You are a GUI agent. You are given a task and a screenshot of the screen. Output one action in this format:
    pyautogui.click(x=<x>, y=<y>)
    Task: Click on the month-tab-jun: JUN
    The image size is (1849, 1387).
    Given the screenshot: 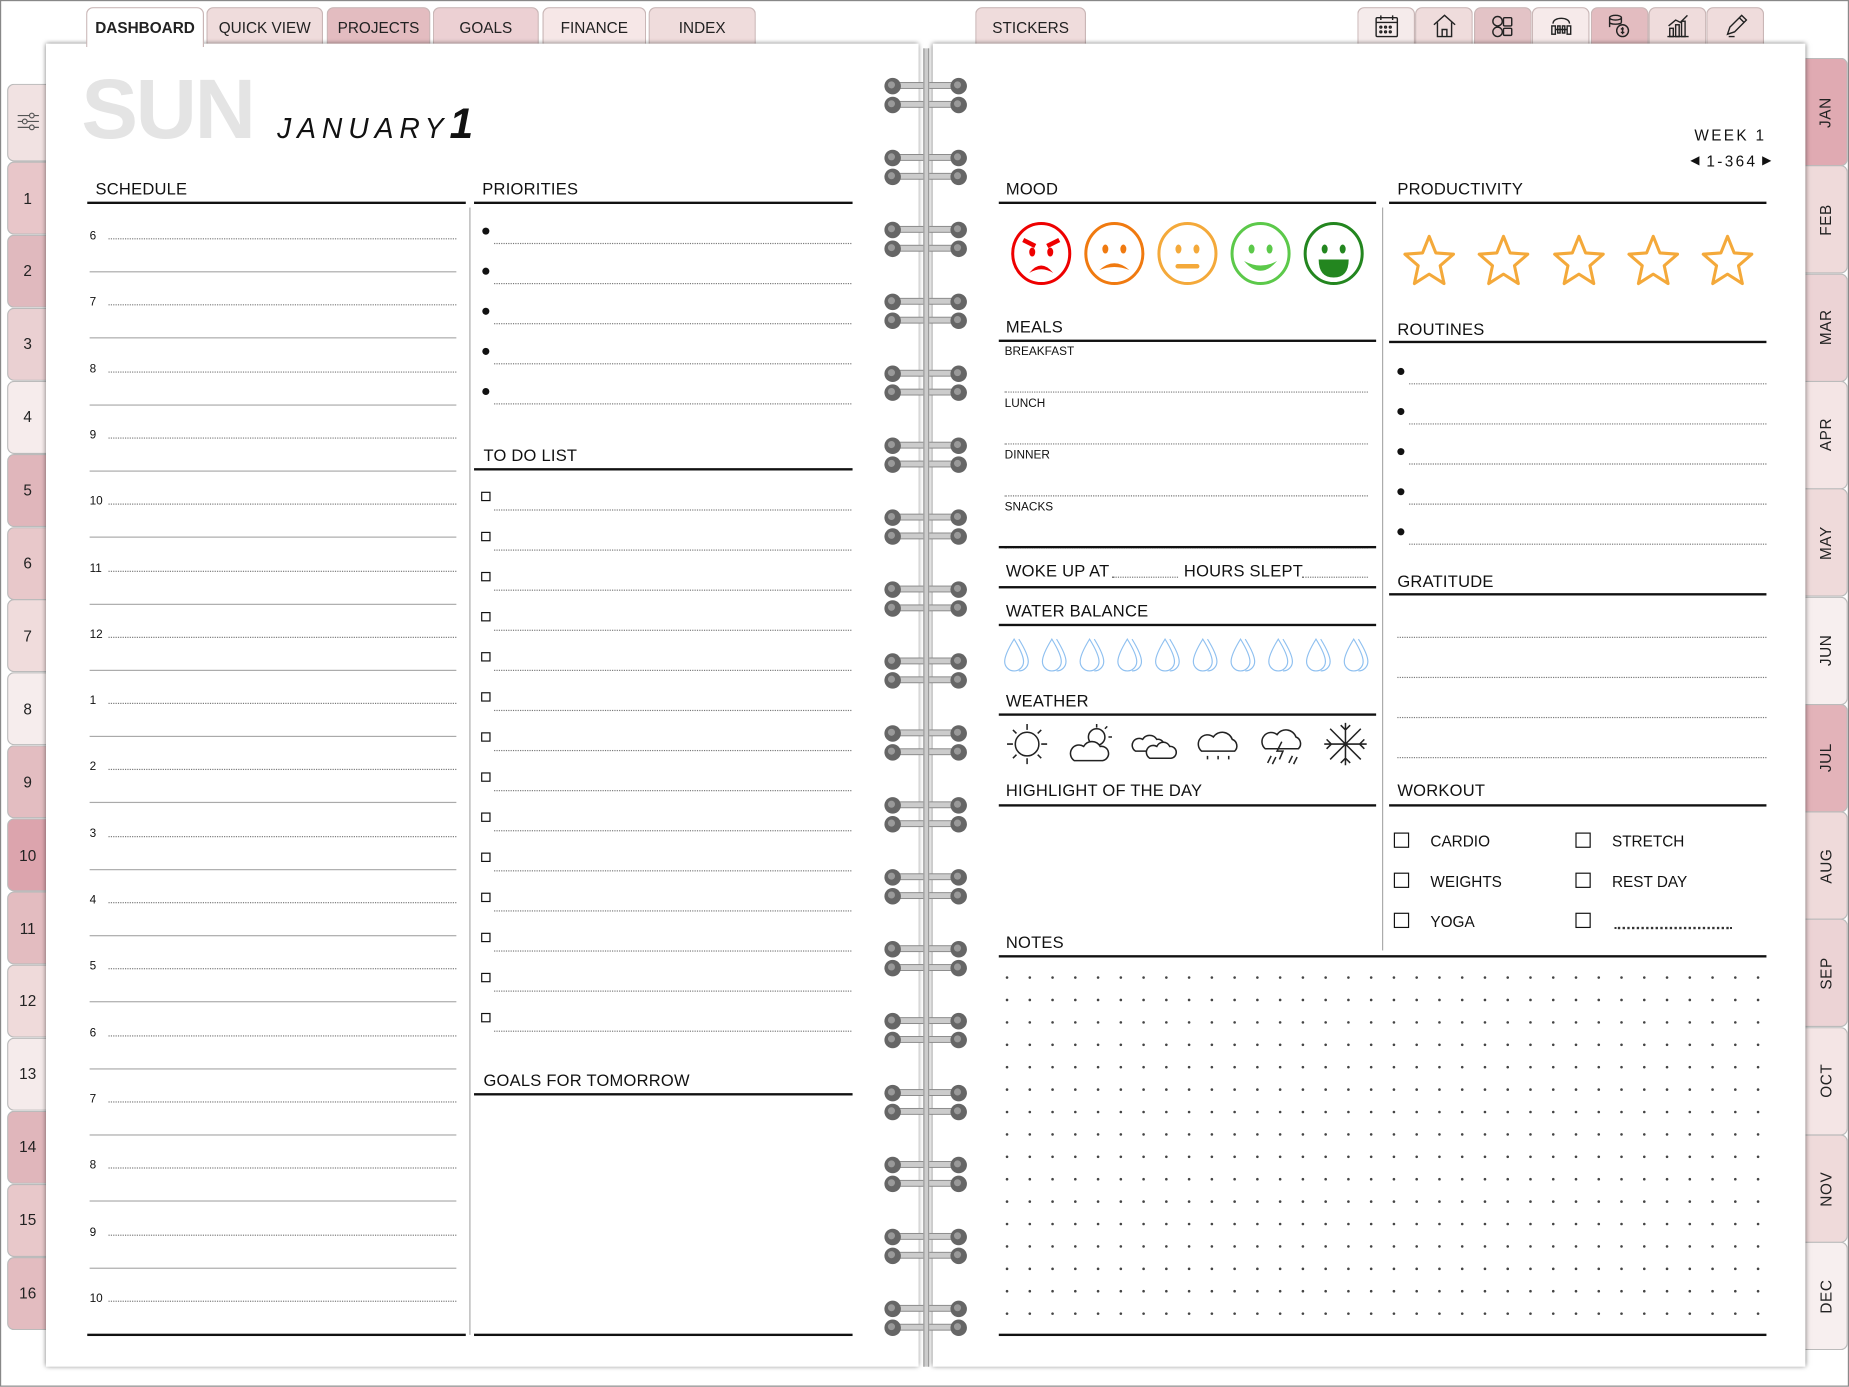 What is the action you would take?
    pyautogui.click(x=1826, y=650)
    